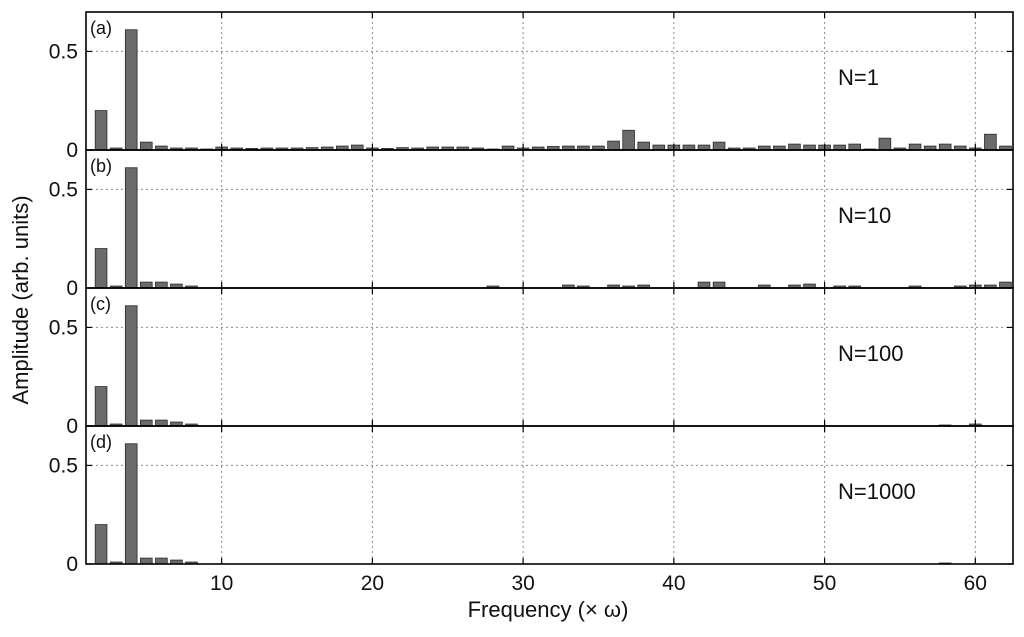 The height and width of the screenshot is (637, 1024). I want to click on panel-tag: (b), so click(101, 166).